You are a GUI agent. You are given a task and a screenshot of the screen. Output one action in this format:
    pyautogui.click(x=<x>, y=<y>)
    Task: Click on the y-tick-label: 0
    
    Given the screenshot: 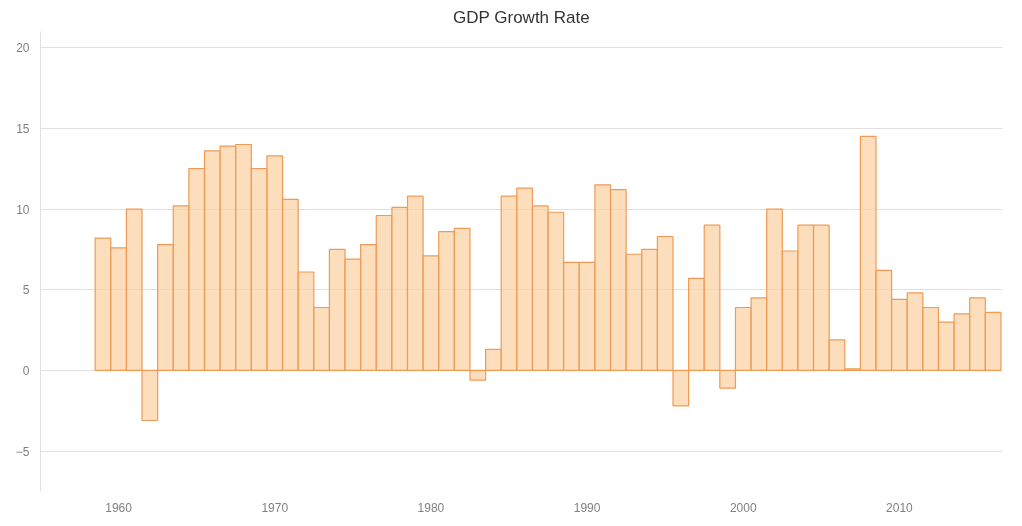 What is the action you would take?
    pyautogui.click(x=26, y=370)
    